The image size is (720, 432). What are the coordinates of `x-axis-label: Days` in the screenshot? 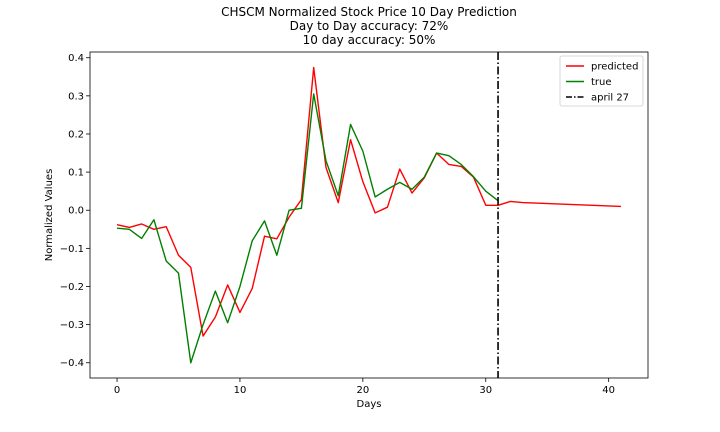 It's located at (369, 404).